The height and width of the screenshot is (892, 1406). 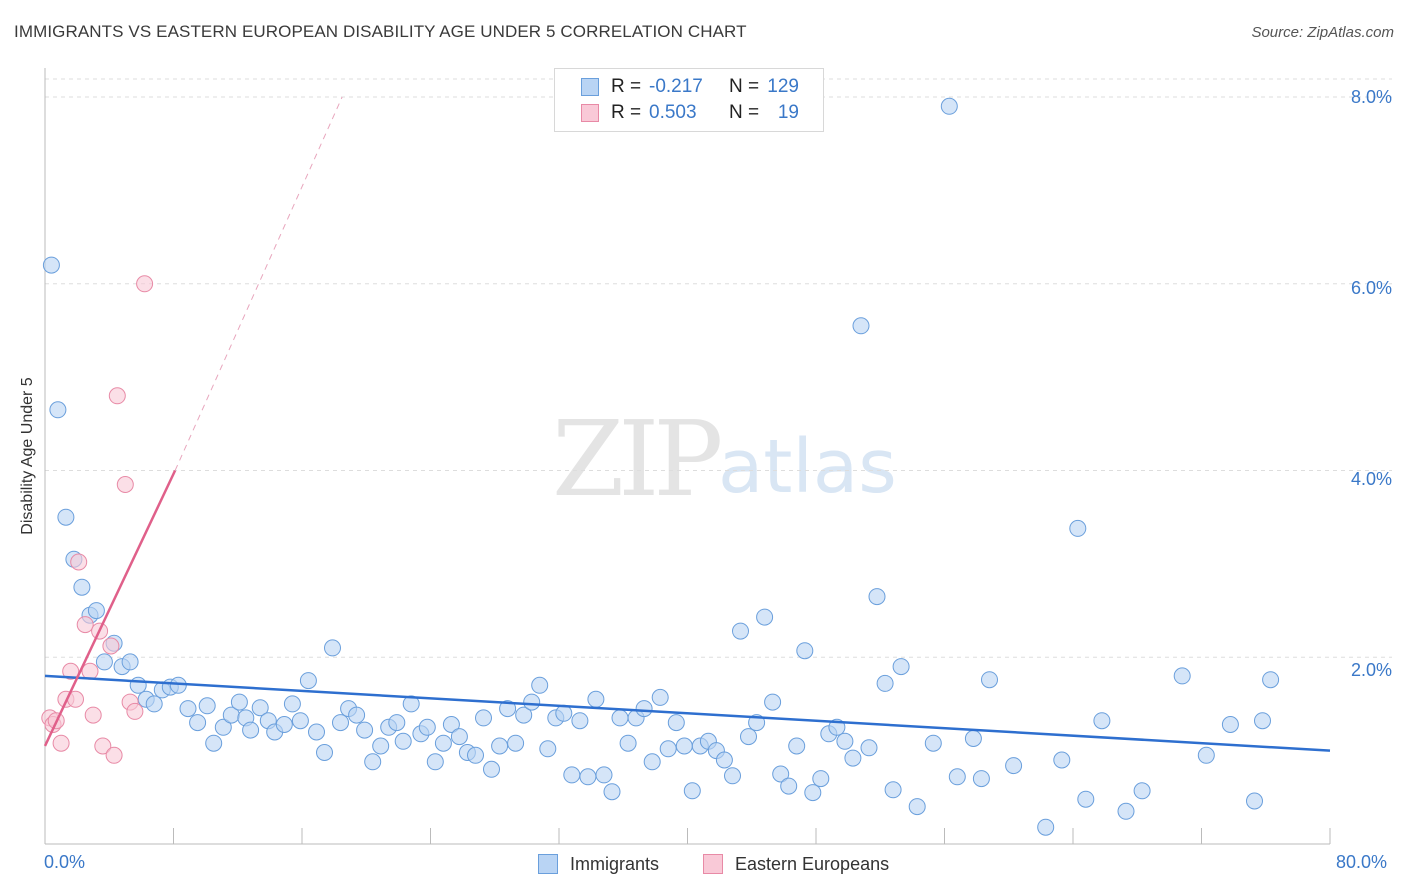 I want to click on legend-swatch-eastern-europeans, so click(x=590, y=113).